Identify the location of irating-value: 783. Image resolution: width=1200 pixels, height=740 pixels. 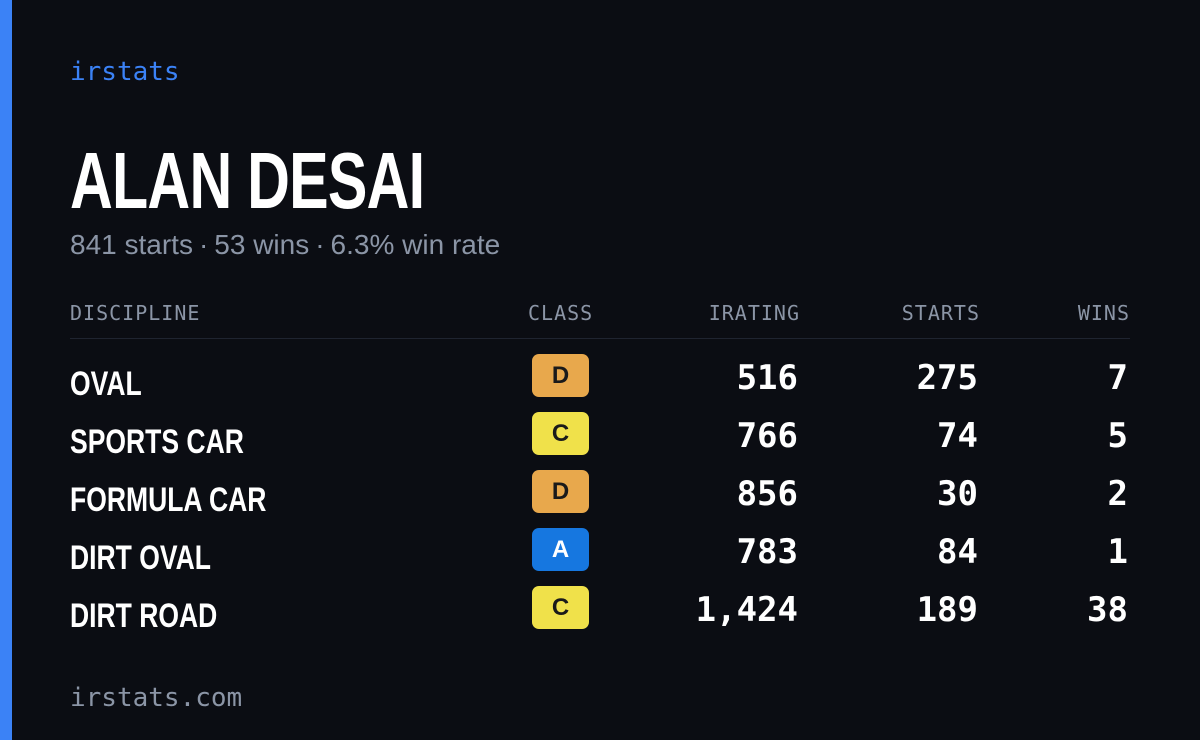
(767, 552).